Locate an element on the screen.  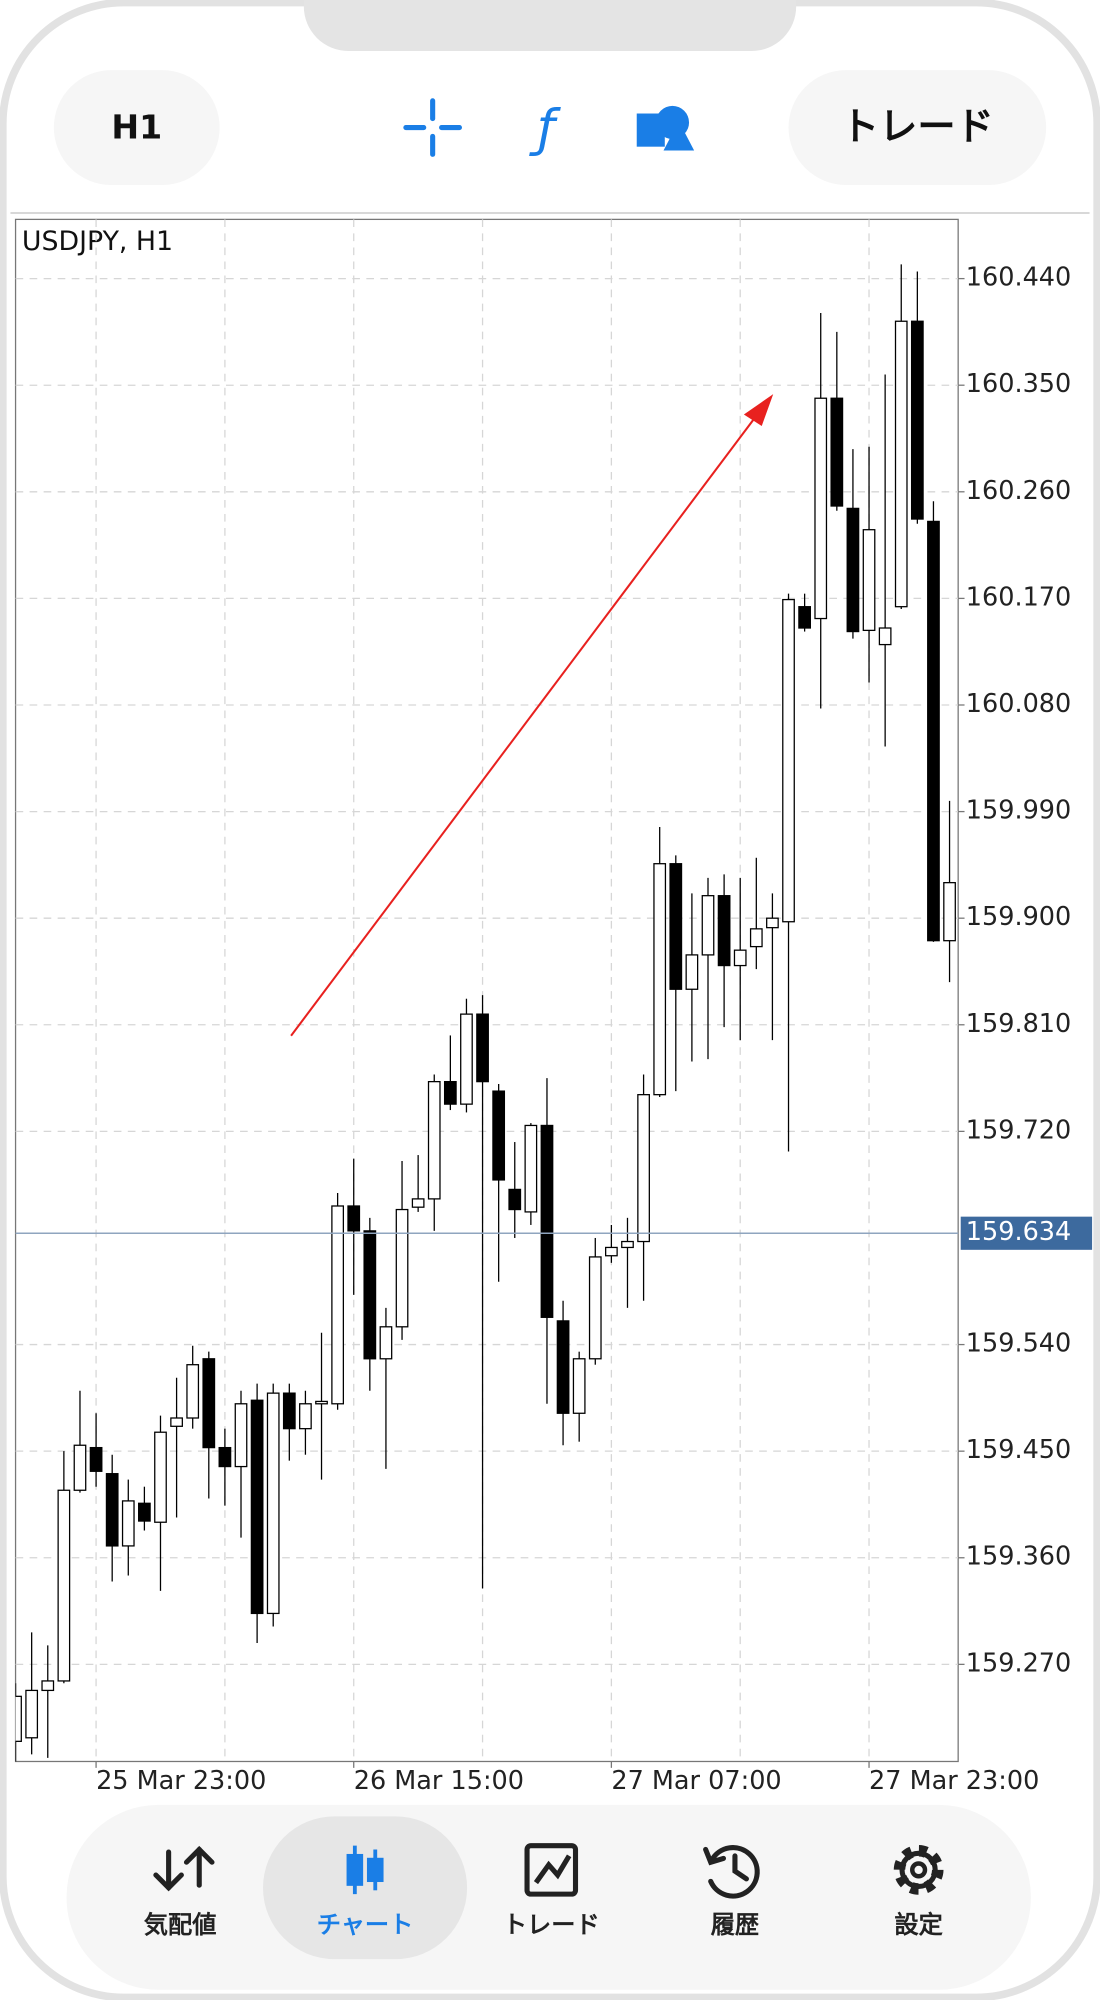
crosshair-icon is located at coordinates (432, 127).